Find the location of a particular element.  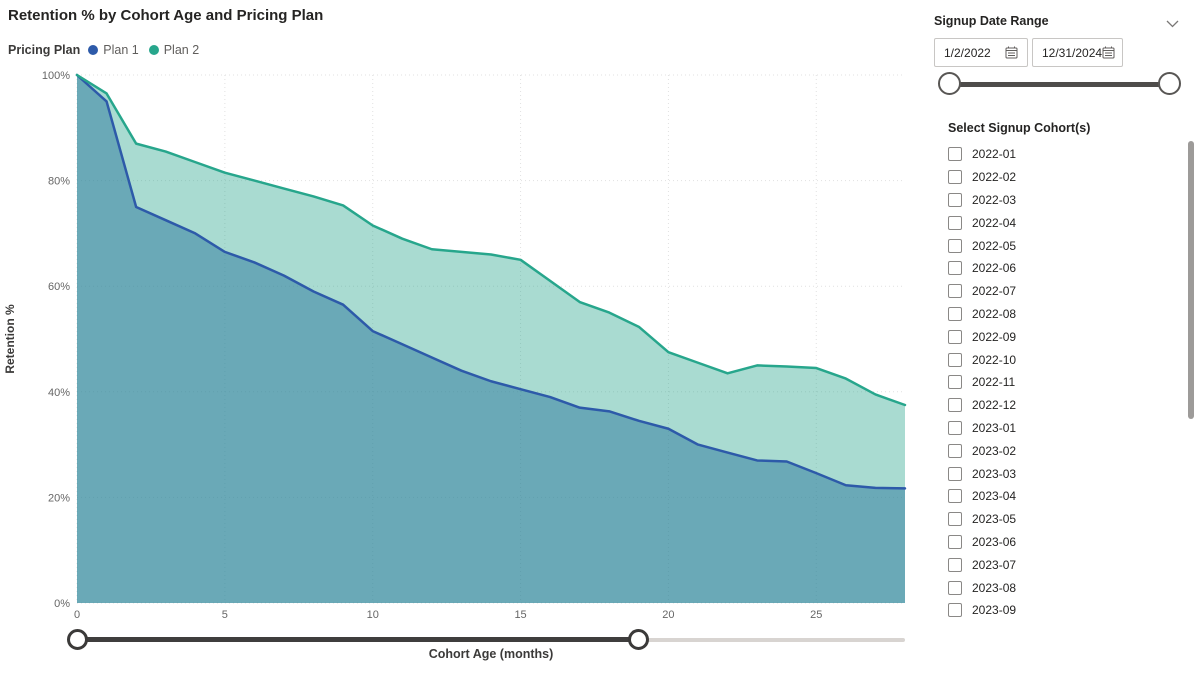

cohort-label: 2022-12 is located at coordinates (994, 405).